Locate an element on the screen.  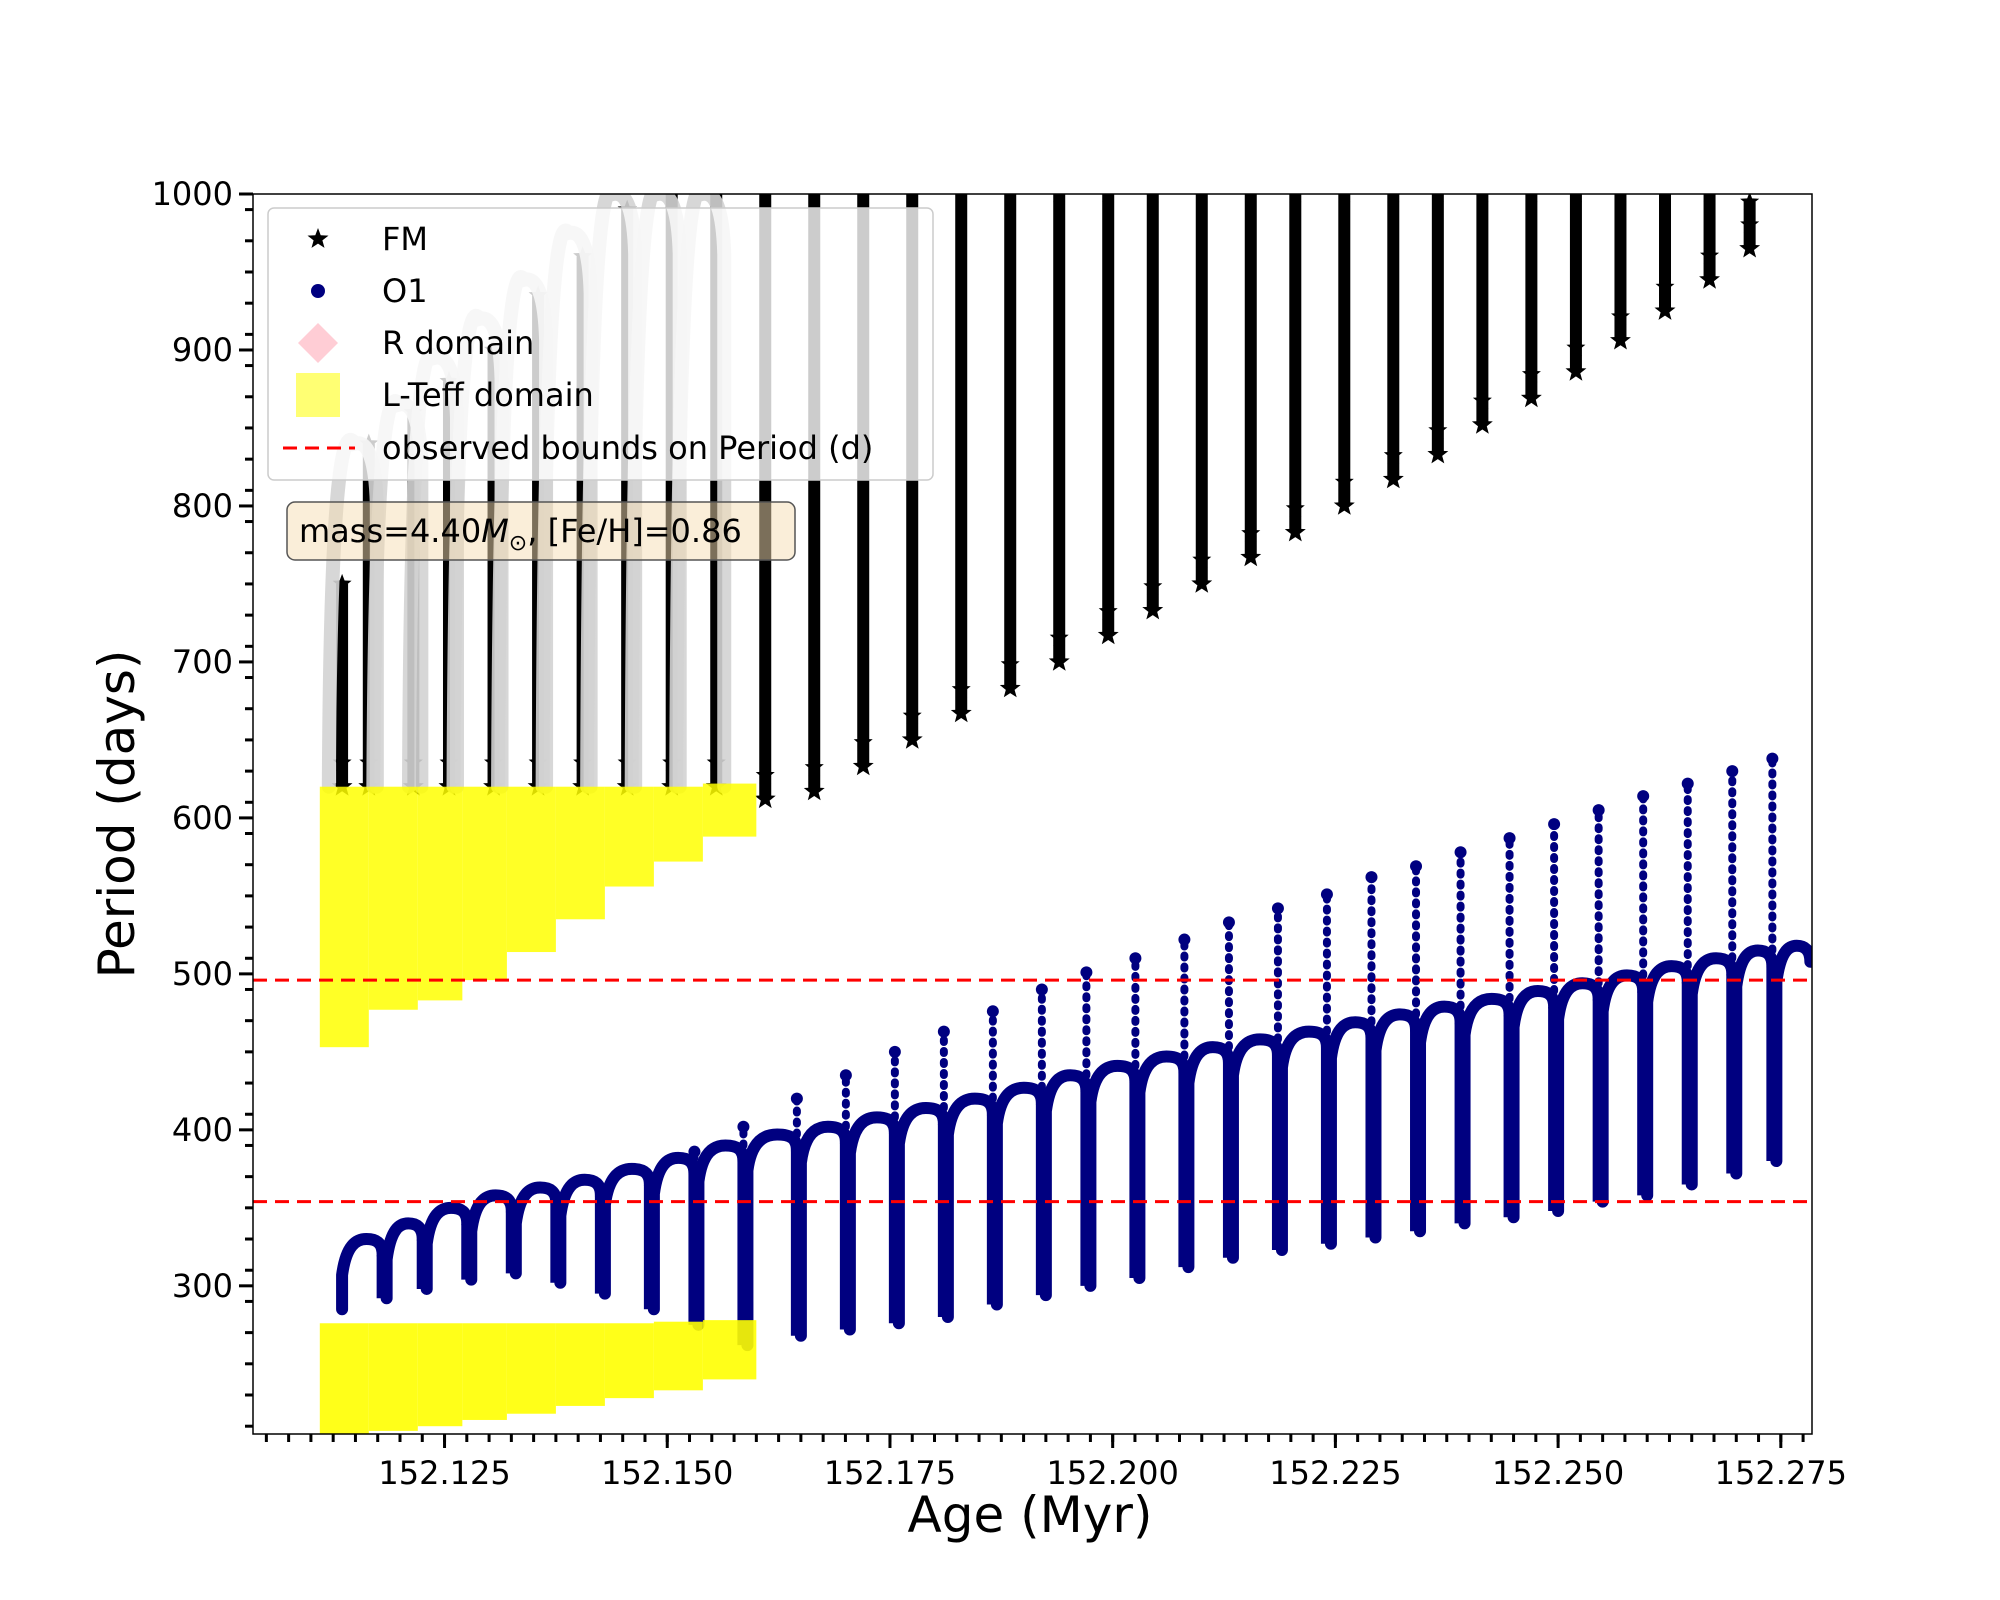
y-tick-label: 500 is located at coordinates (202, 974).